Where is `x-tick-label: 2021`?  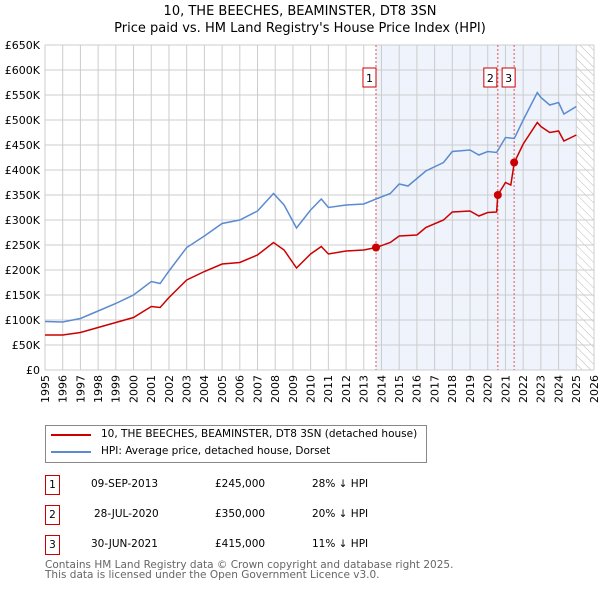
x-tick-label: 2021 is located at coordinates (505, 389).